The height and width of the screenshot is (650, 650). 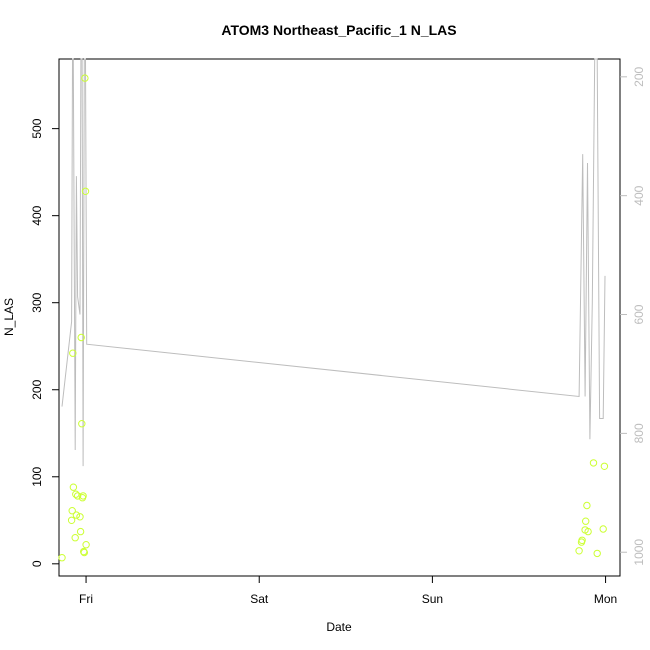 What do you see at coordinates (639, 314) in the screenshot?
I see `y2-tick-label: 600` at bounding box center [639, 314].